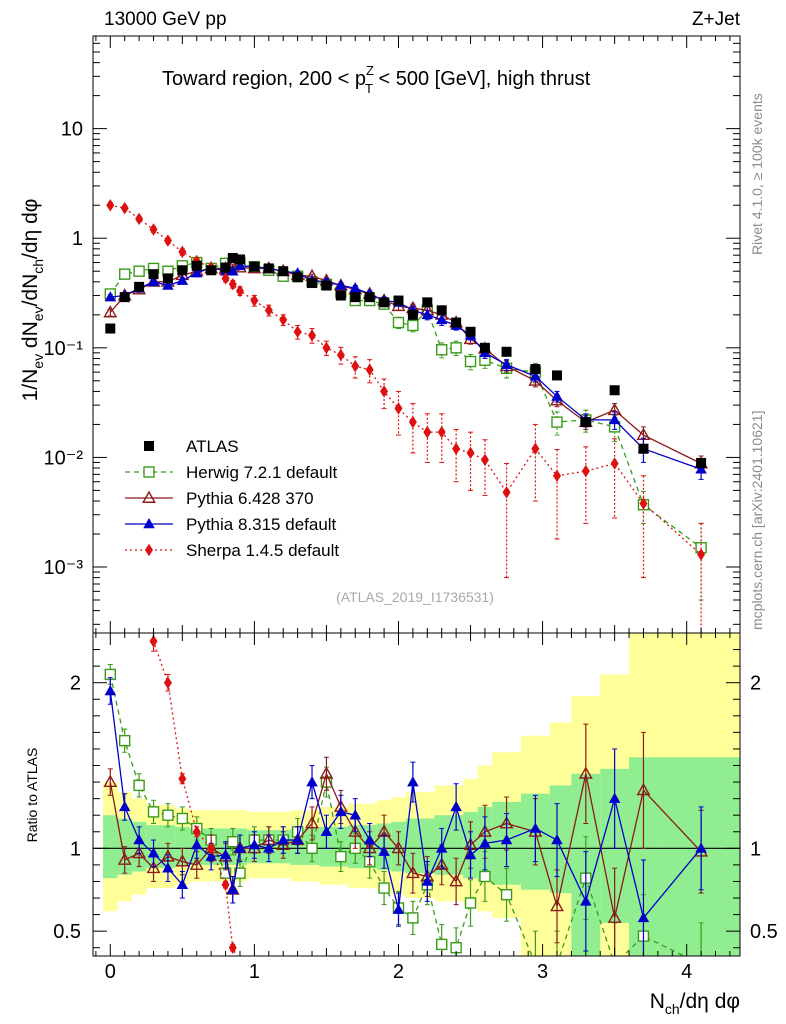 This screenshot has width=786, height=1024. What do you see at coordinates (77, 239) in the screenshot?
I see `y-tick-label: 1` at bounding box center [77, 239].